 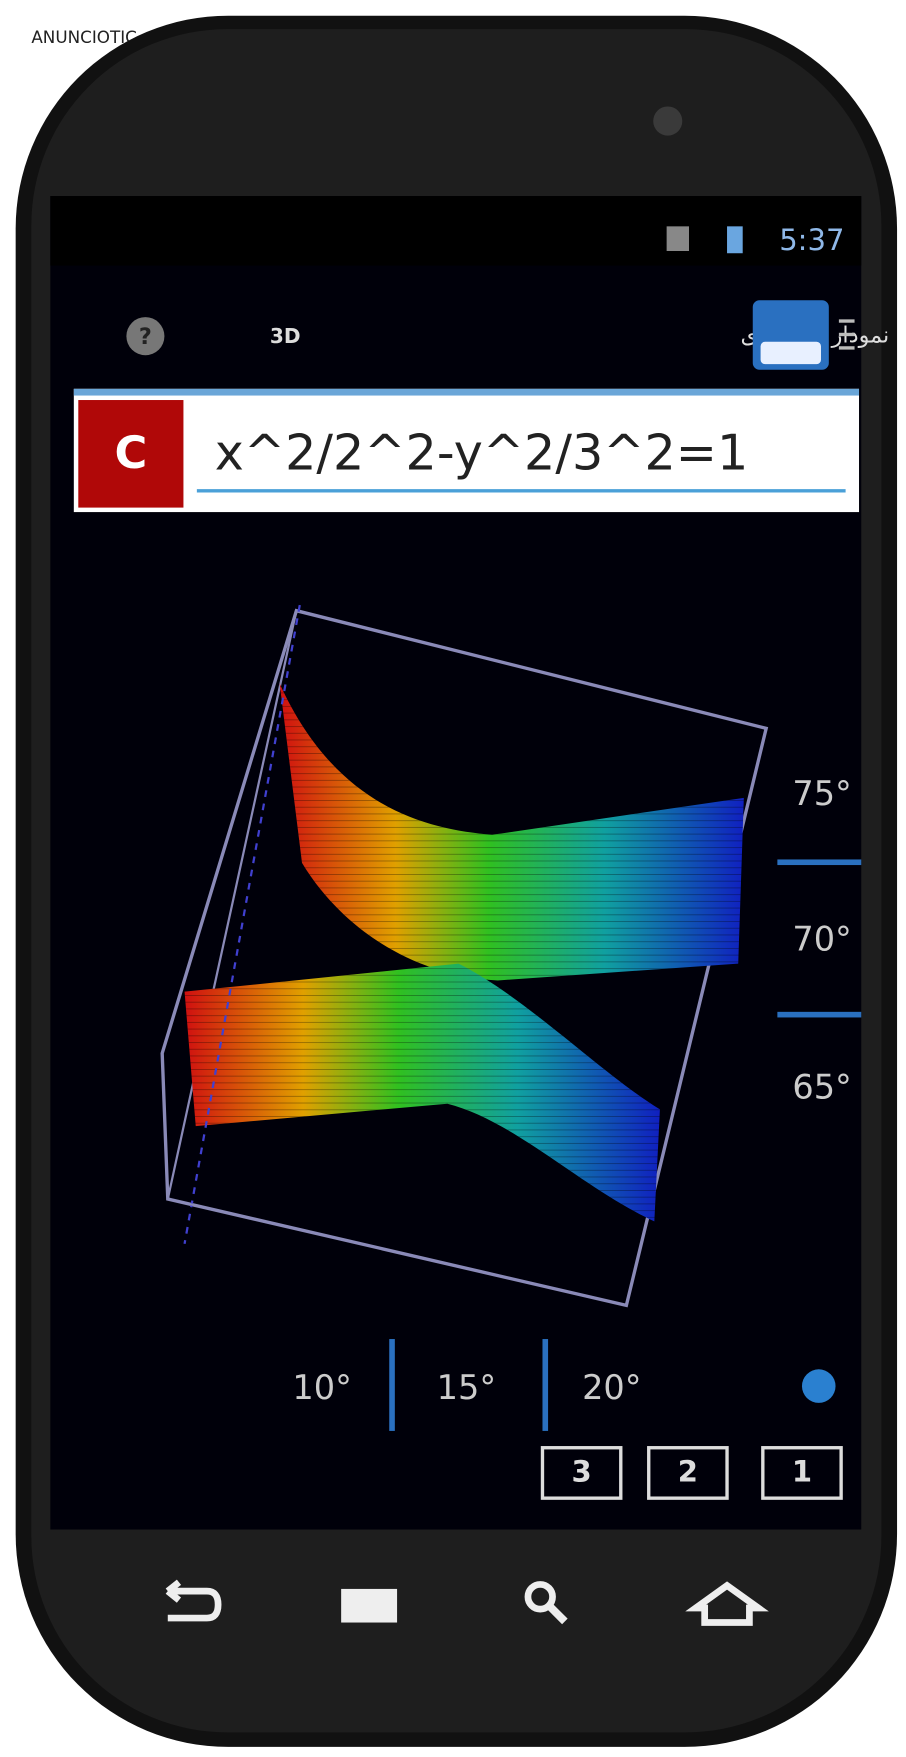 What do you see at coordinates (818, 1386) in the screenshot?
I see `settings-button` at bounding box center [818, 1386].